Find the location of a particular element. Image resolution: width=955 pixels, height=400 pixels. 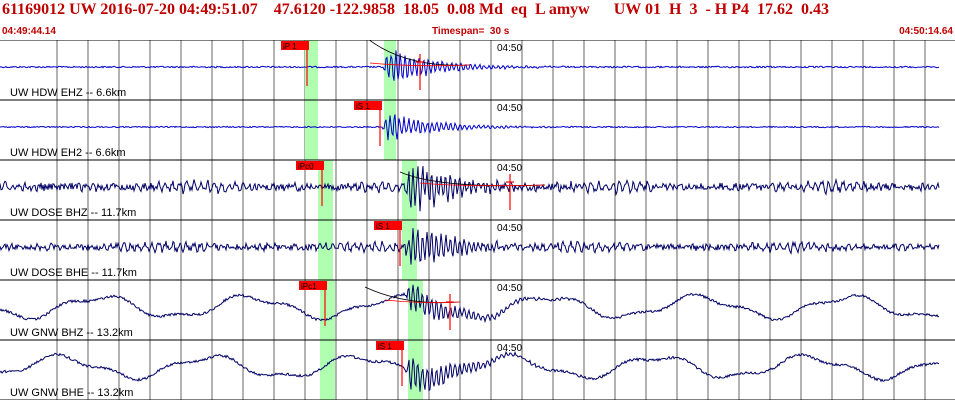

quality-net: UW is located at coordinates (627, 9).